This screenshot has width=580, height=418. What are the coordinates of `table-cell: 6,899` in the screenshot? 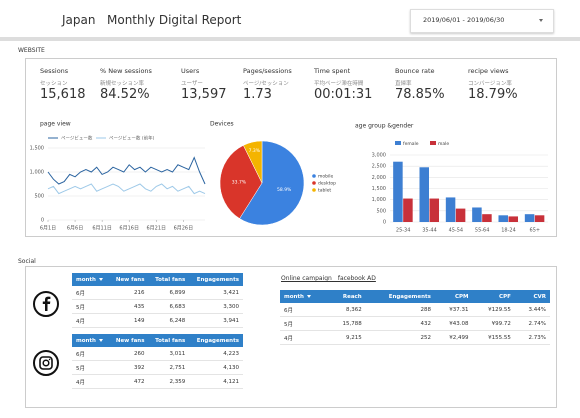 It's located at (169, 293).